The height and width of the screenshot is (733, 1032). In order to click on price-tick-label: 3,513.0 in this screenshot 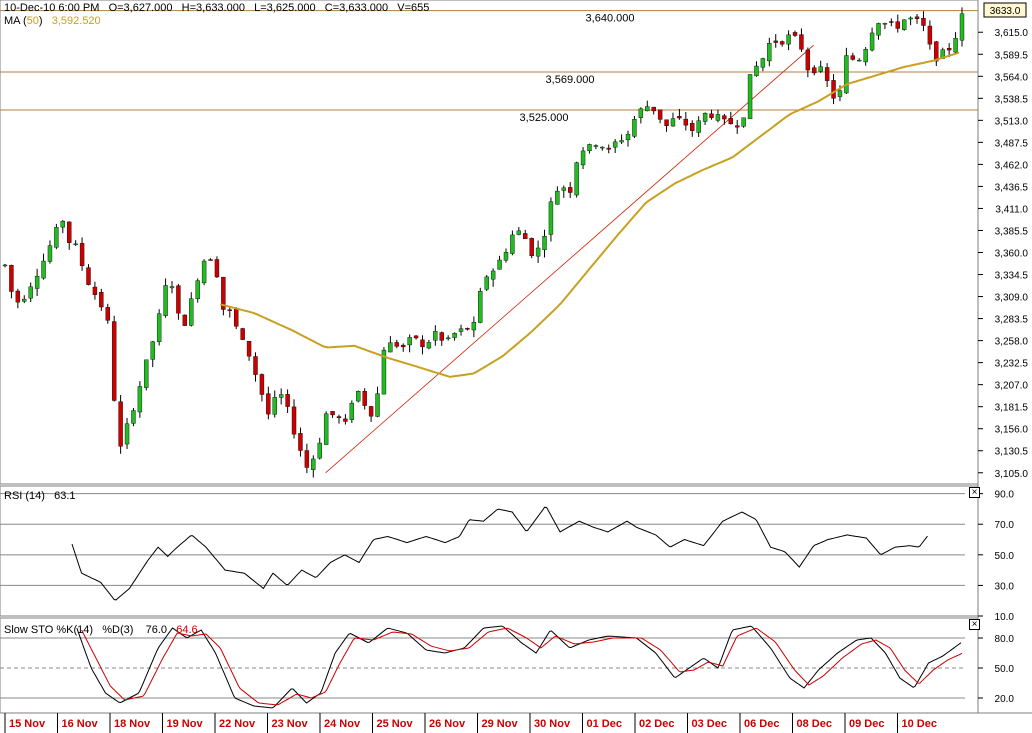, I will do `click(1012, 121)`.